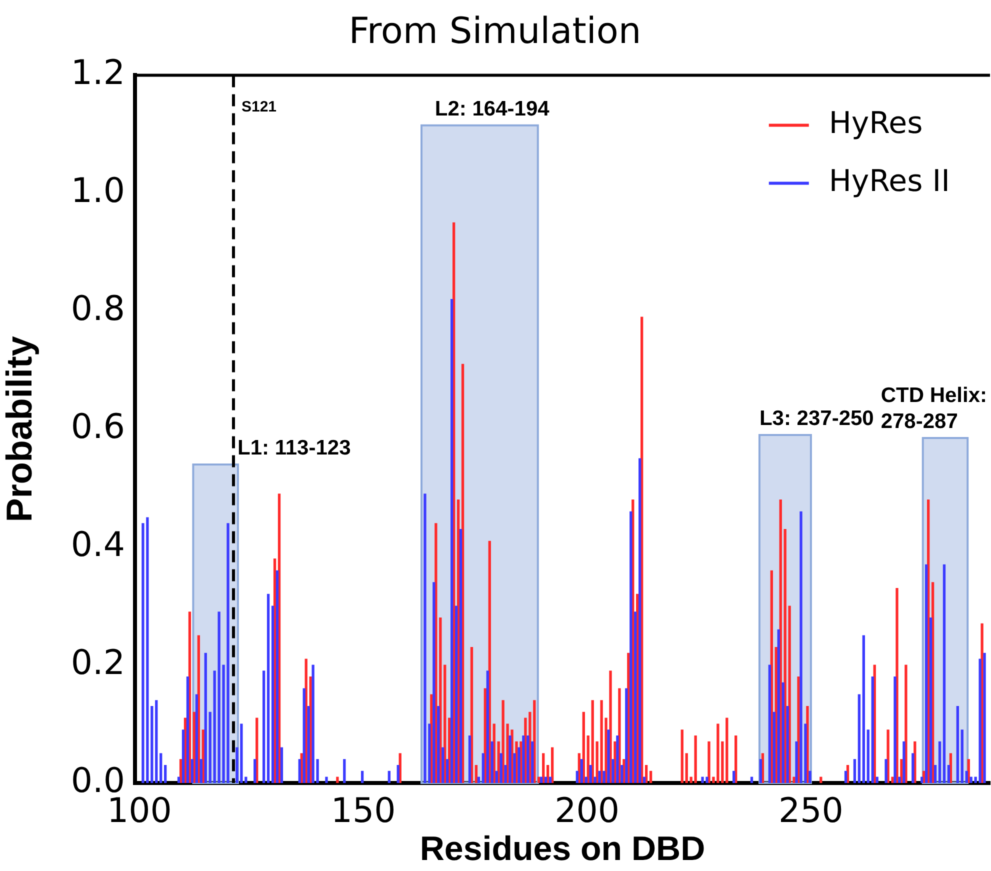 Image resolution: width=991 pixels, height=871 pixels. I want to click on annotation: L1: 113-123, so click(294, 448).